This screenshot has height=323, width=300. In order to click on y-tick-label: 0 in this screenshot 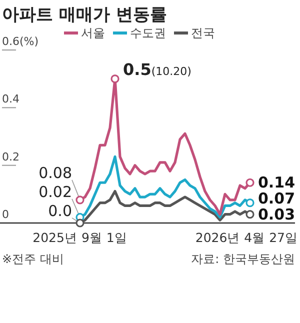, I will do `click(5, 214)`.